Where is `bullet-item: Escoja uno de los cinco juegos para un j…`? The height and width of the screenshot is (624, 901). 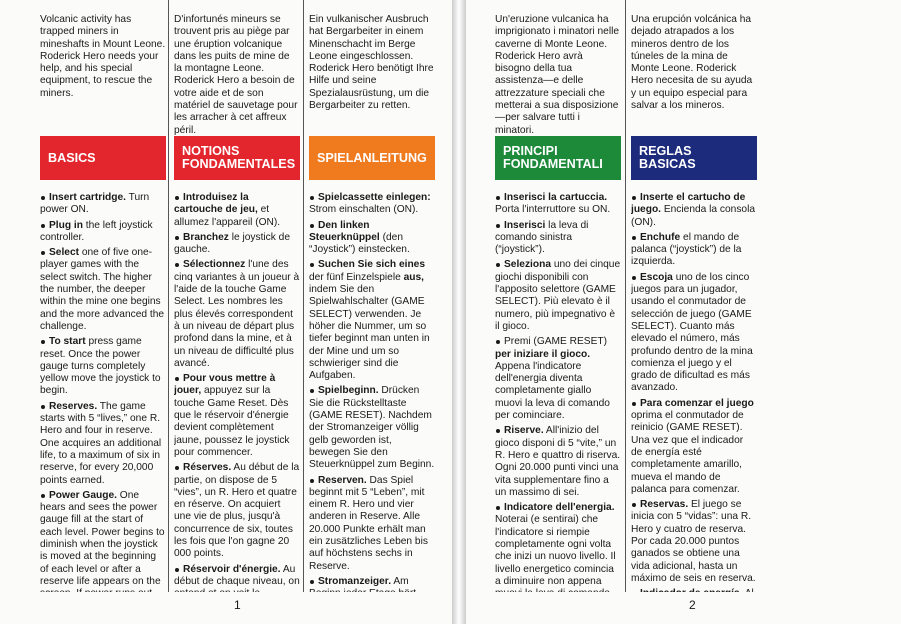 bullet-item: Escoja uno de los cinco juegos para un j… is located at coordinates (694, 333).